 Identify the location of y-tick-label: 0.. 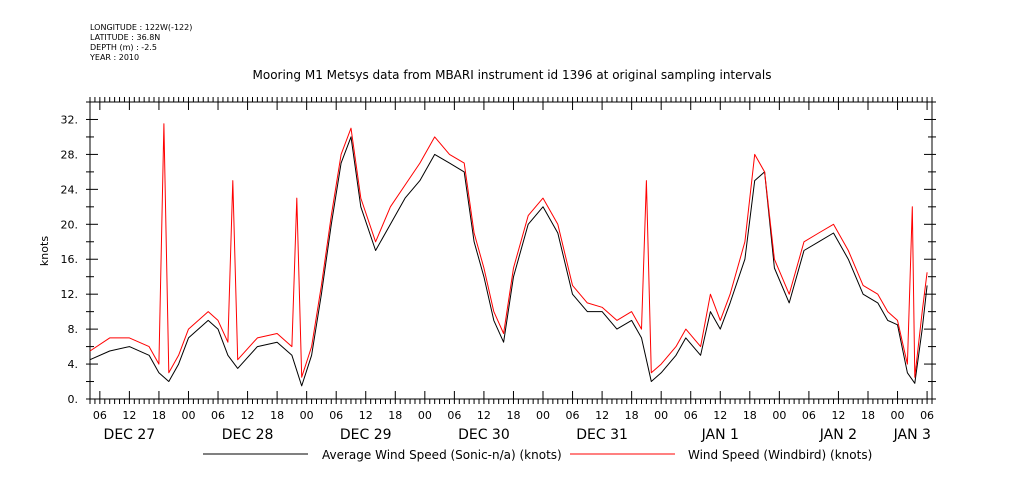
(73, 399).